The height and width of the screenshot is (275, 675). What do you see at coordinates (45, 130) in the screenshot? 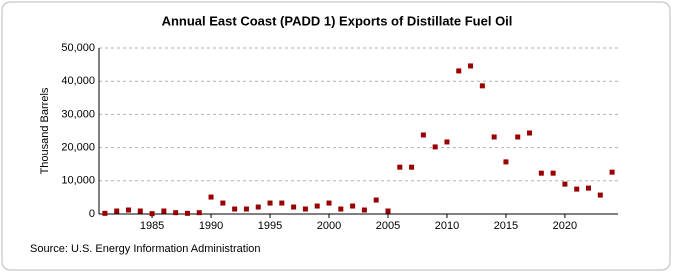
I see `y-axis-label: Thousand Barrels` at bounding box center [45, 130].